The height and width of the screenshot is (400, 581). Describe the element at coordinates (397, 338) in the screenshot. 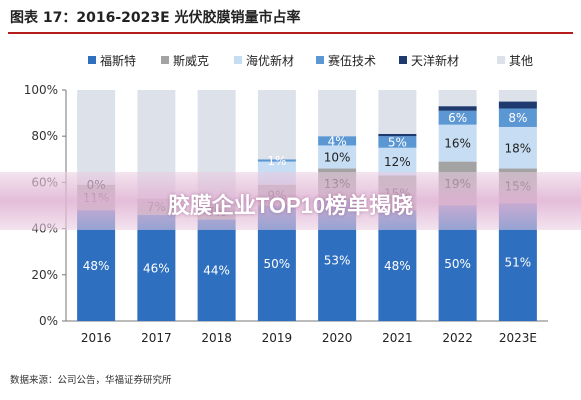

I see `x-tick-label: 2021` at that location.